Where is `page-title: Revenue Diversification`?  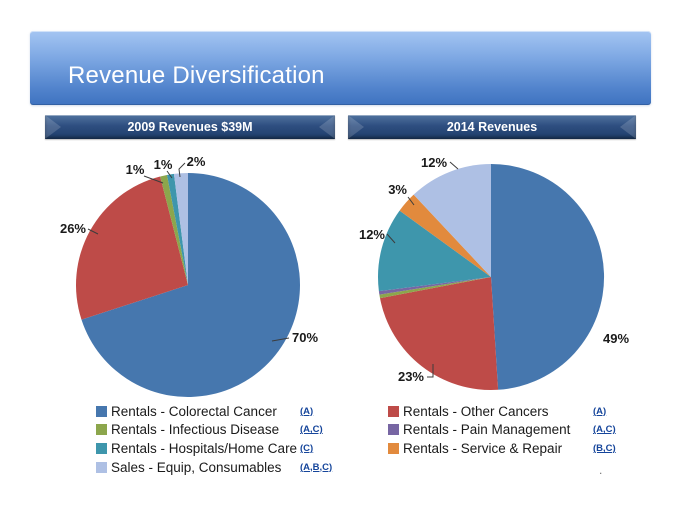 page-title: Revenue Diversification is located at coordinates (196, 75).